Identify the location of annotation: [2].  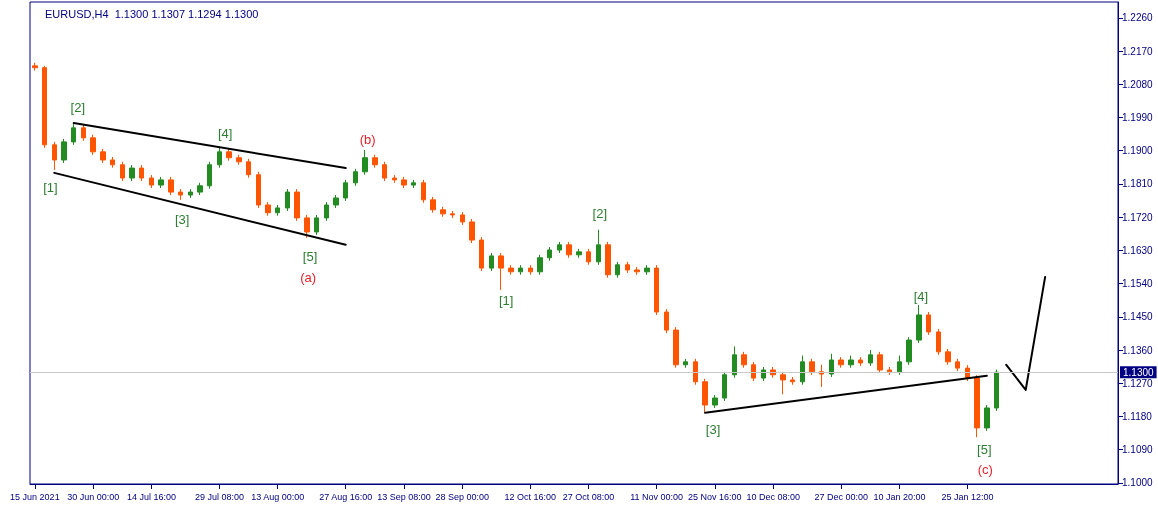
(600, 213).